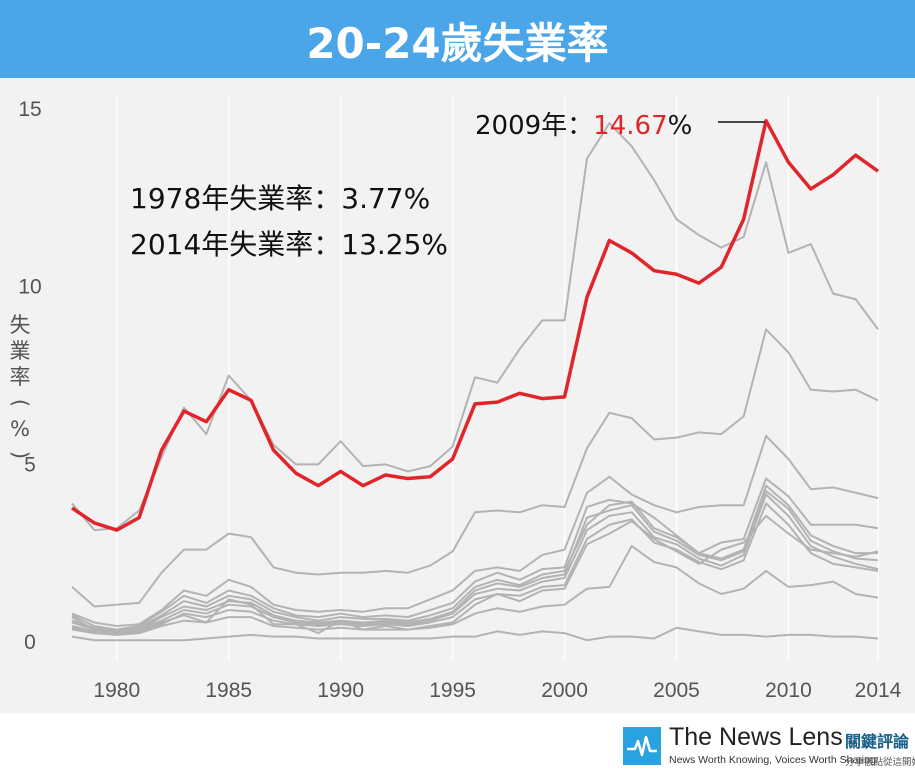 The width and height of the screenshot is (915, 780). What do you see at coordinates (116, 690) in the screenshot?
I see `x-tick-label: 1980` at bounding box center [116, 690].